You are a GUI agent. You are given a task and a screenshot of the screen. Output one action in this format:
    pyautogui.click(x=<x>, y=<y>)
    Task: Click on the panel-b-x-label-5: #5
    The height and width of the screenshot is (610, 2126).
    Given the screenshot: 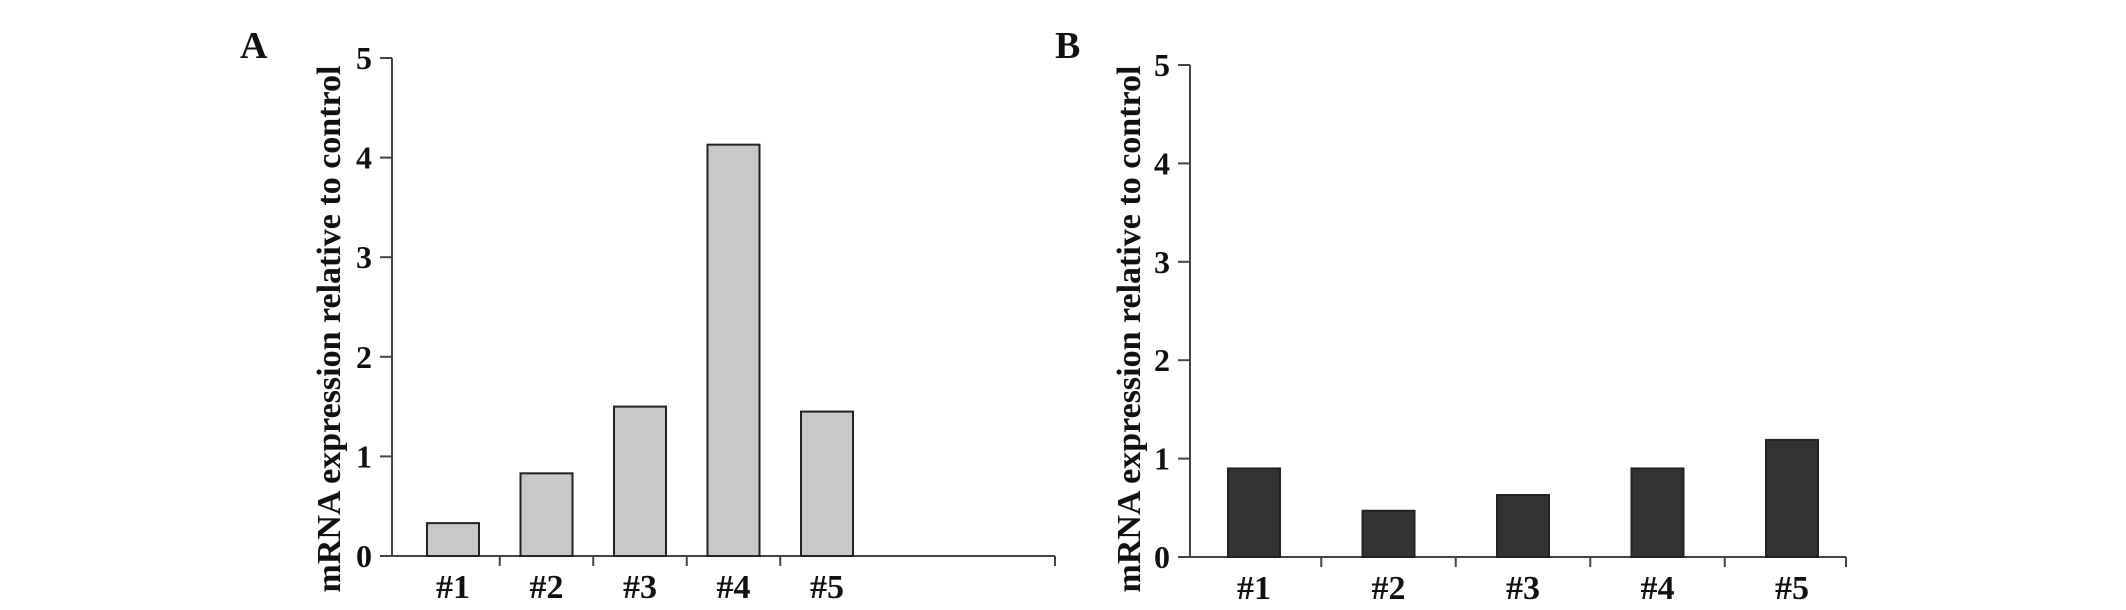 What is the action you would take?
    pyautogui.click(x=1792, y=588)
    